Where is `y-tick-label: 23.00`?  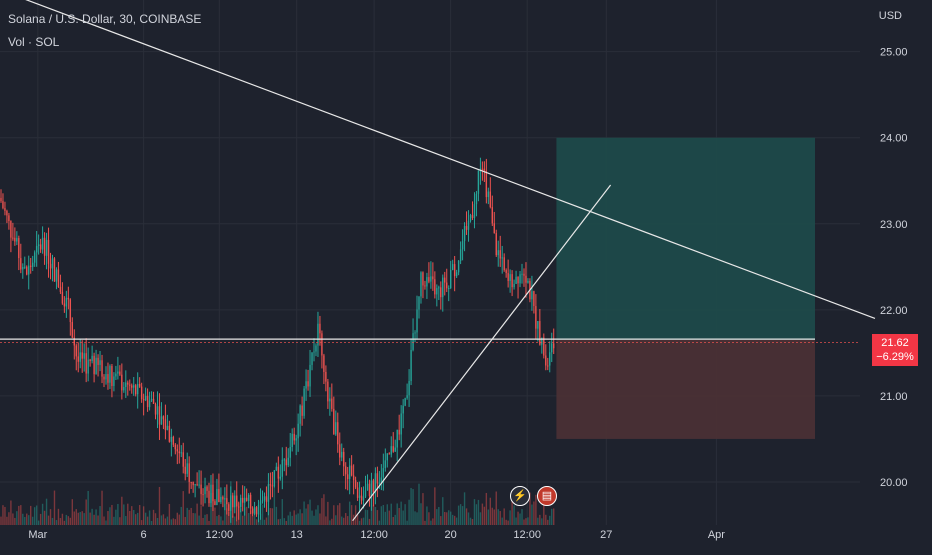
y-tick-label: 23.00 is located at coordinates (894, 225).